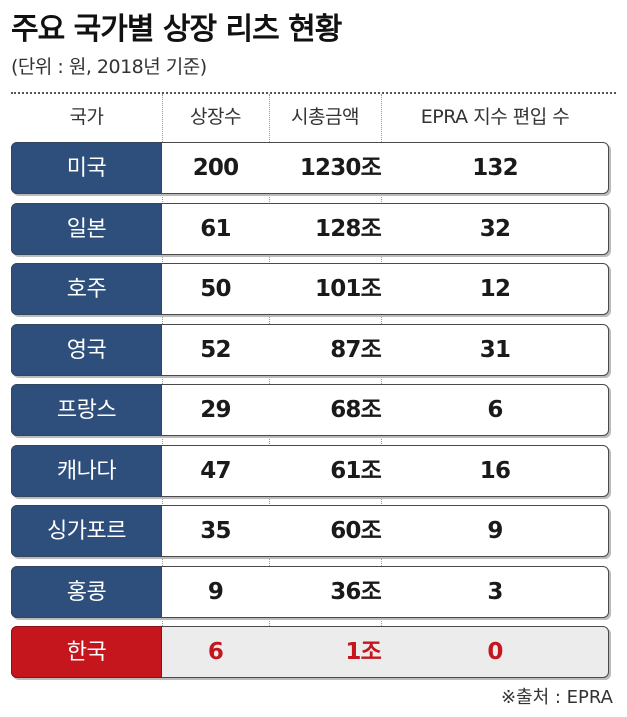 This screenshot has height=717, width=627. Describe the element at coordinates (215, 591) in the screenshot. I see `listed-count-cell: 9` at that location.